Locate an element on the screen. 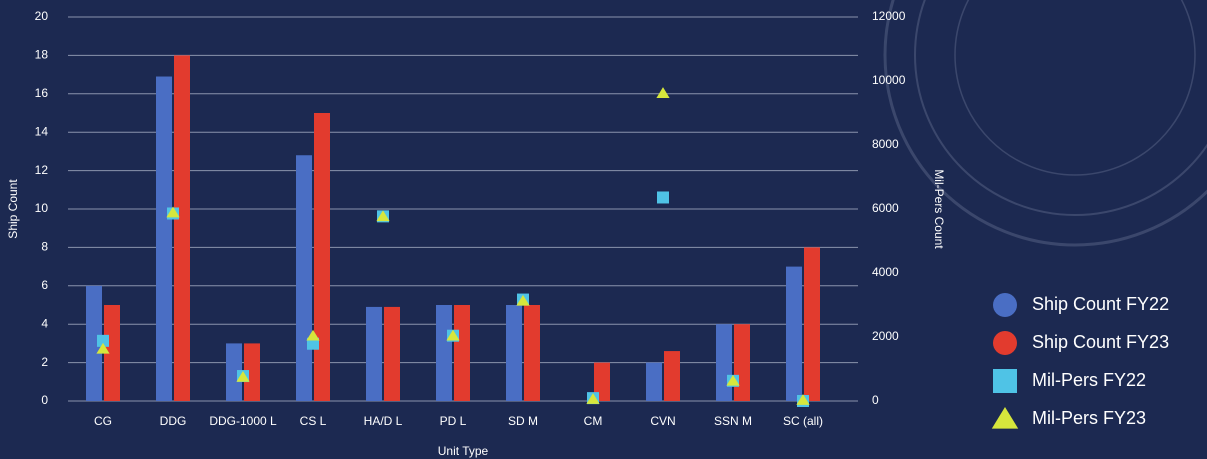 The image size is (1207, 459). y-tick-label: 8 is located at coordinates (44, 247).